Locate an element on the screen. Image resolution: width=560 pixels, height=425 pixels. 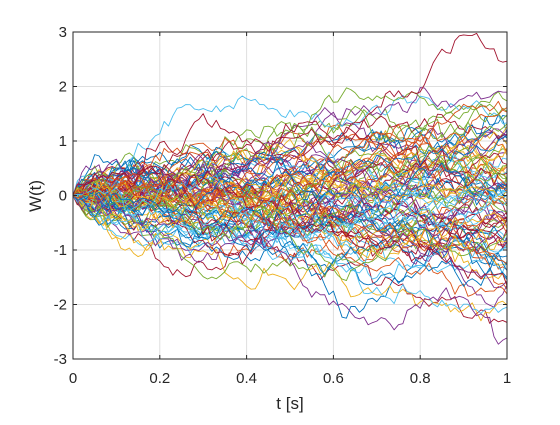
y-tick-label: 2 is located at coordinates (63, 87).